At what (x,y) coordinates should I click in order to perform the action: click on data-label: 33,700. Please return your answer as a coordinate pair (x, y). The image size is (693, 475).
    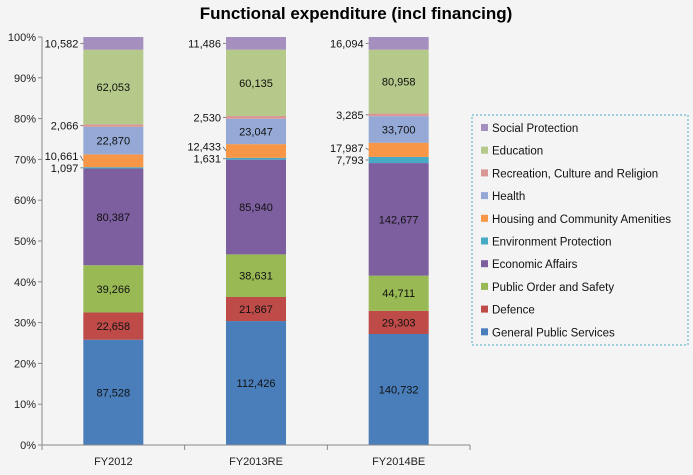
    Looking at the image, I should click on (399, 130).